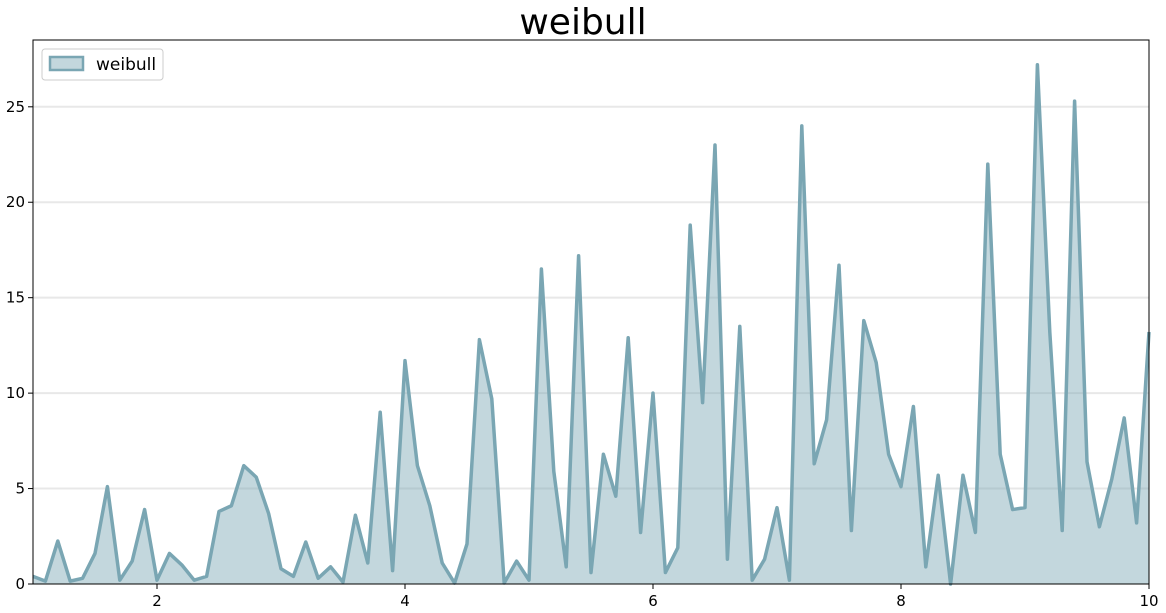 Image resolution: width=1166 pixels, height=613 pixels. What do you see at coordinates (15, 298) in the screenshot?
I see `y-tick-label: 15` at bounding box center [15, 298].